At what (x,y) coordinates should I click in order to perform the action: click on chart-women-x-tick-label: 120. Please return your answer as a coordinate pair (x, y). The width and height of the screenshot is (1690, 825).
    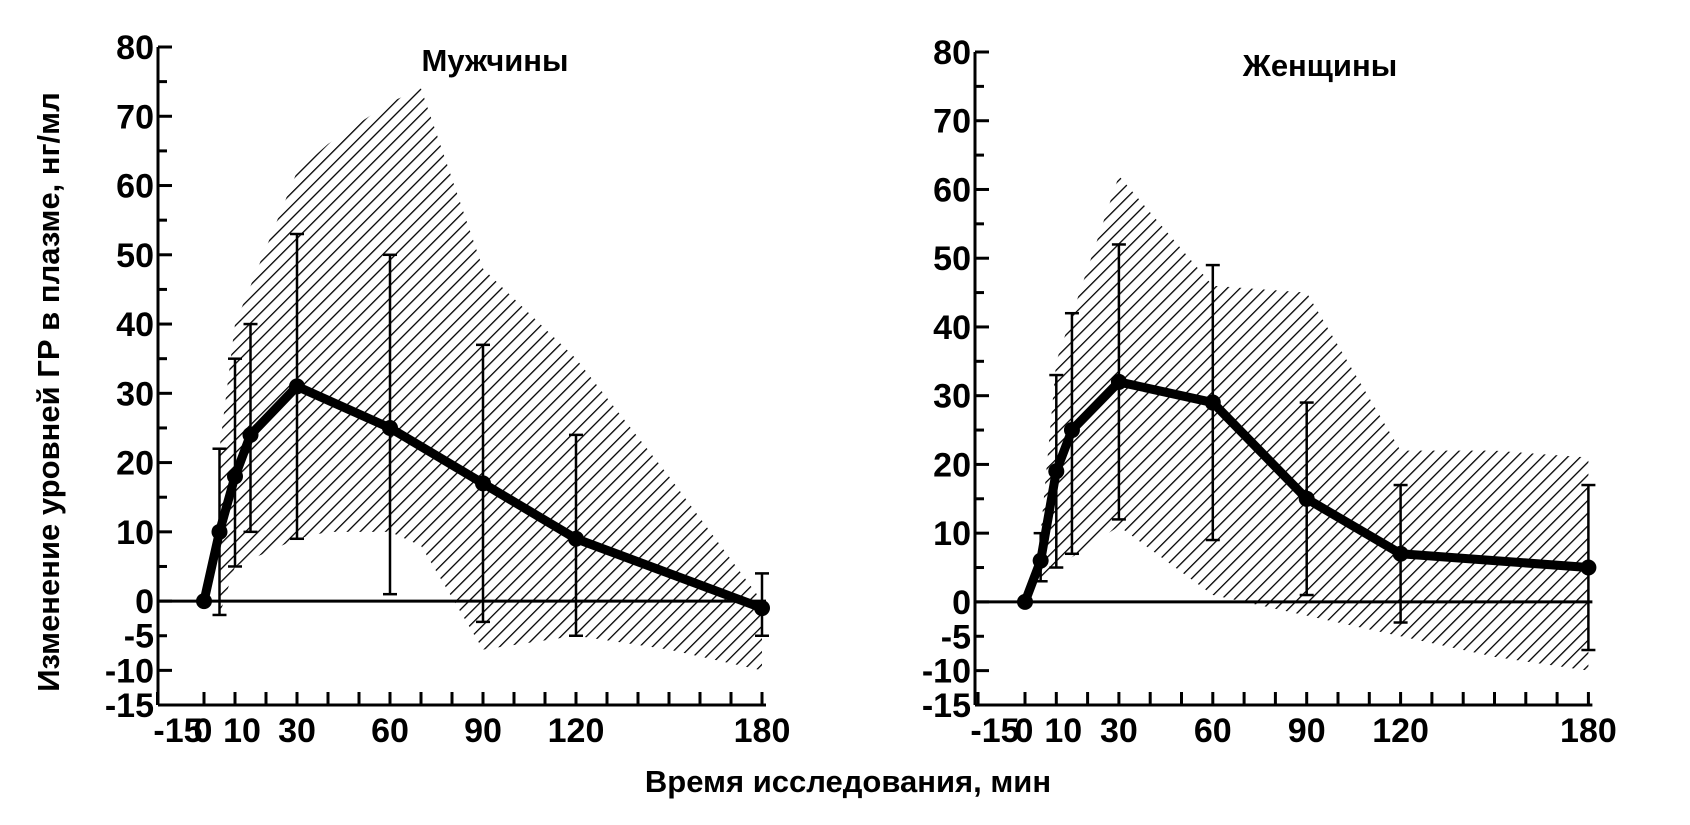
    Looking at the image, I should click on (1400, 731).